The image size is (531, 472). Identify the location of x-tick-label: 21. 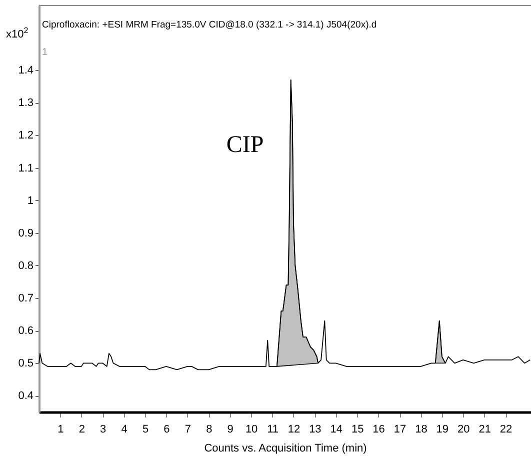
(484, 430).